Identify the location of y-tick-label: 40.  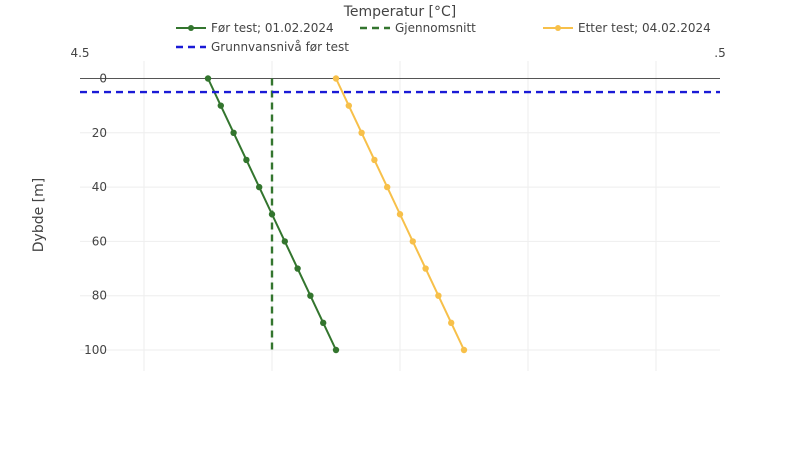
(99, 187).